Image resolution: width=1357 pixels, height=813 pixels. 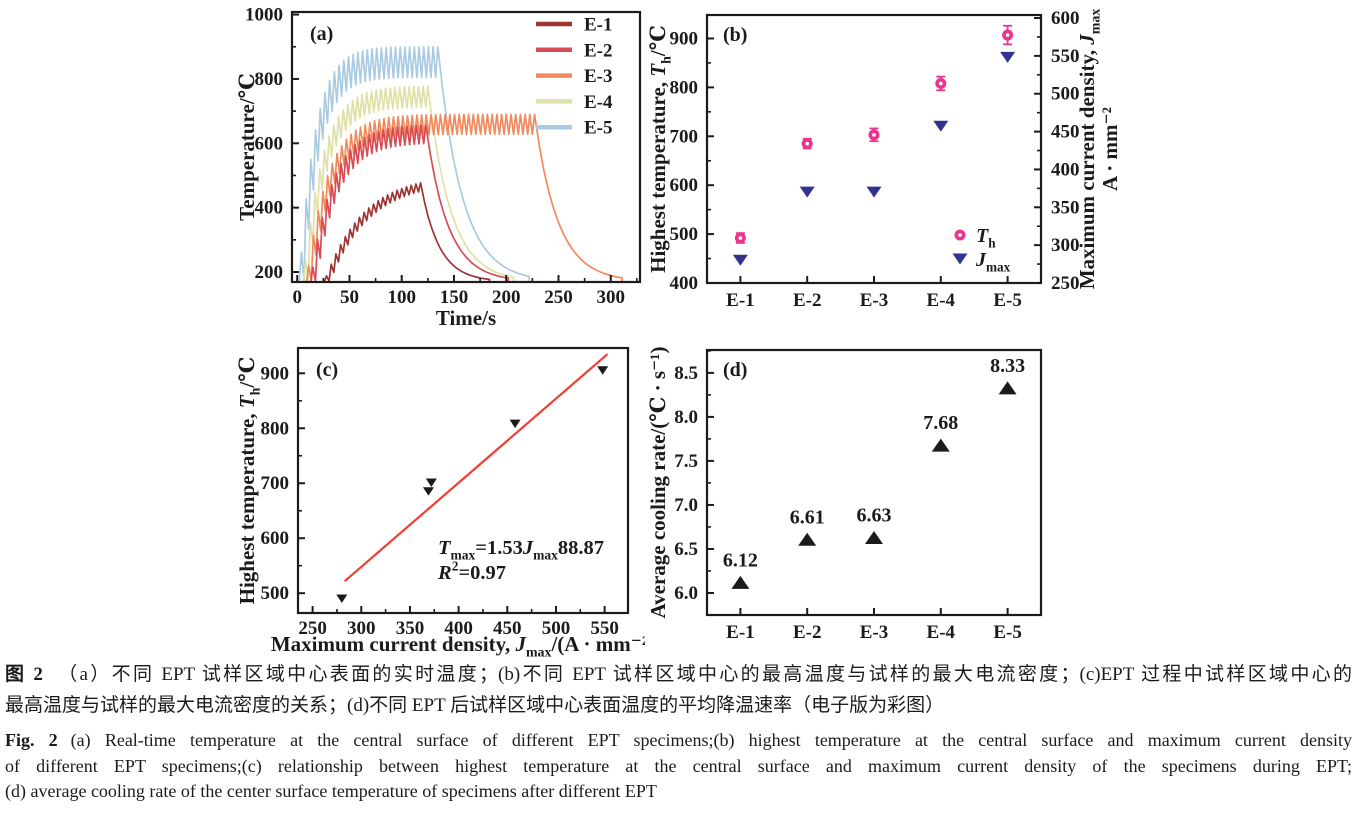 I want to click on svg-text: 8.5, so click(x=686, y=373).